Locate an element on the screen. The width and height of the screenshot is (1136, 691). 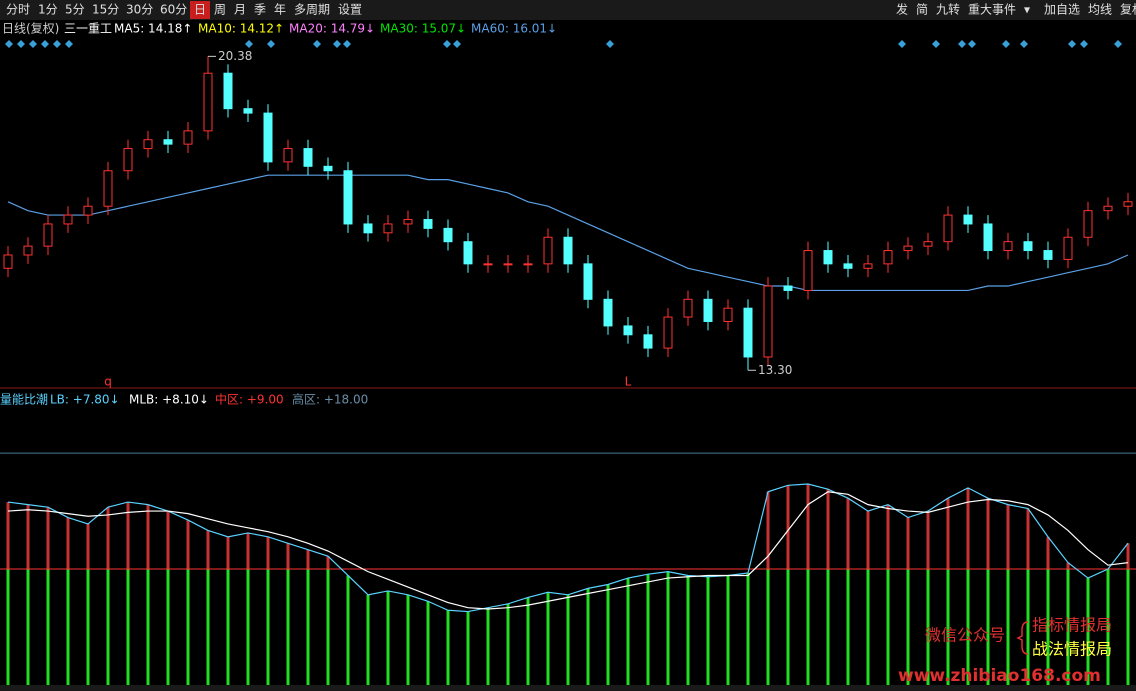
toolbar-button: 重大事件 is located at coordinates (992, 10).